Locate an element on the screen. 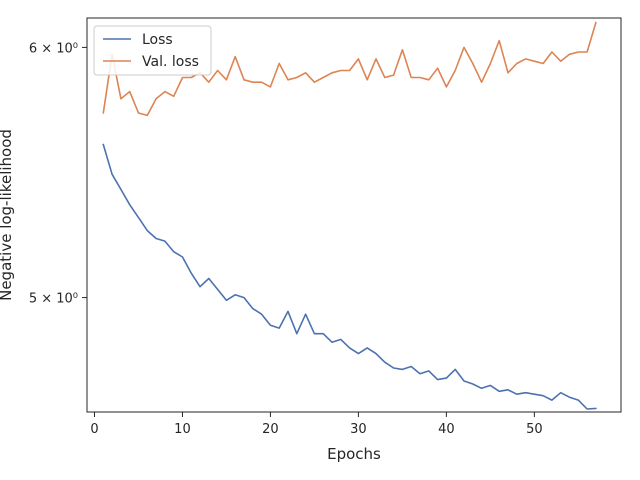 The height and width of the screenshot is (480, 640). x-tick-label: 40 is located at coordinates (446, 429).